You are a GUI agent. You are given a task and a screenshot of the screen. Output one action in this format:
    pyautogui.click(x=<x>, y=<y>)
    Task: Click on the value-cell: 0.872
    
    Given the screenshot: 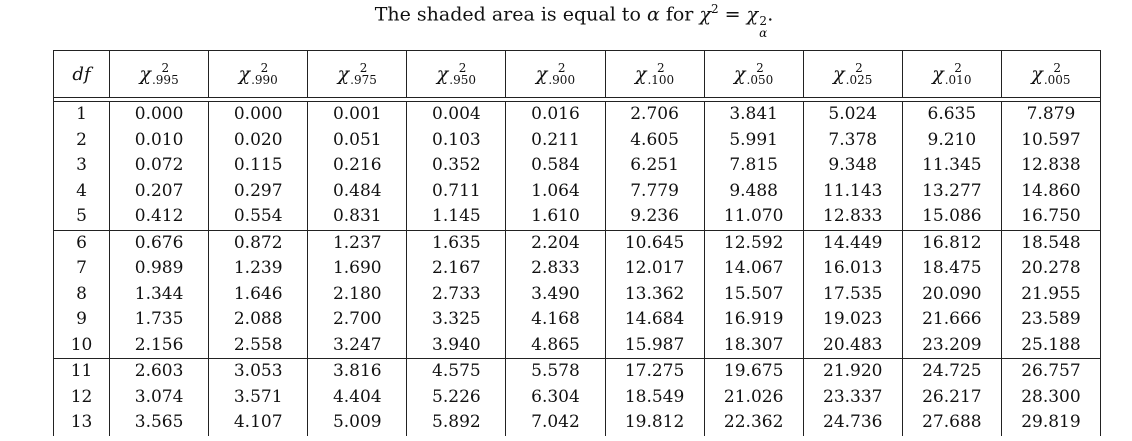 What is the action you would take?
    pyautogui.click(x=258, y=242)
    